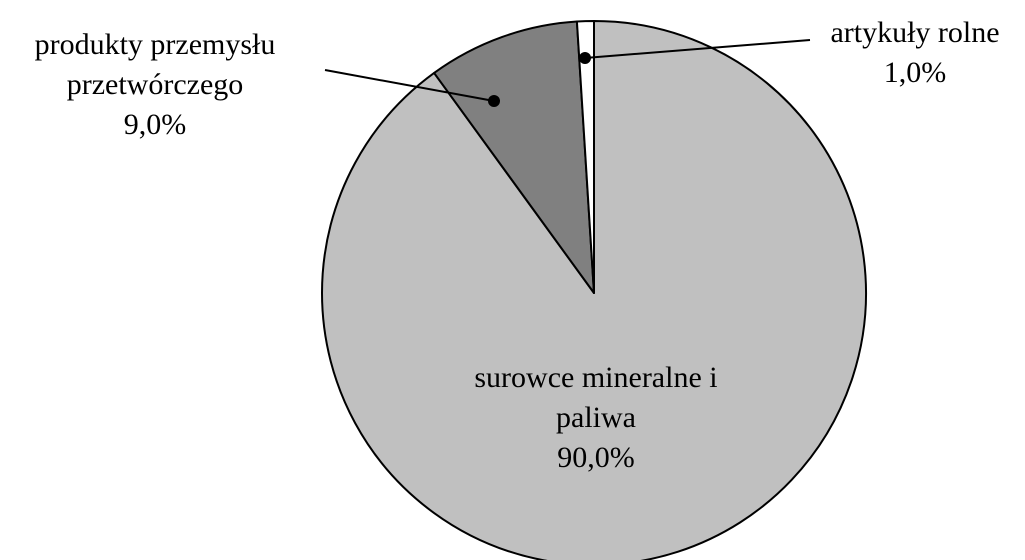 Image resolution: width=1025 pixels, height=560 pixels. Describe the element at coordinates (155, 124) in the screenshot. I see `value-label: 9,0%` at that location.